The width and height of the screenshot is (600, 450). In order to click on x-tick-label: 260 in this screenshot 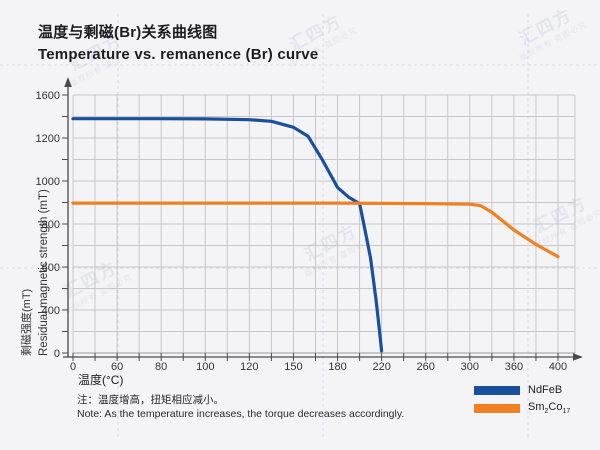, I will do `click(426, 367)`.